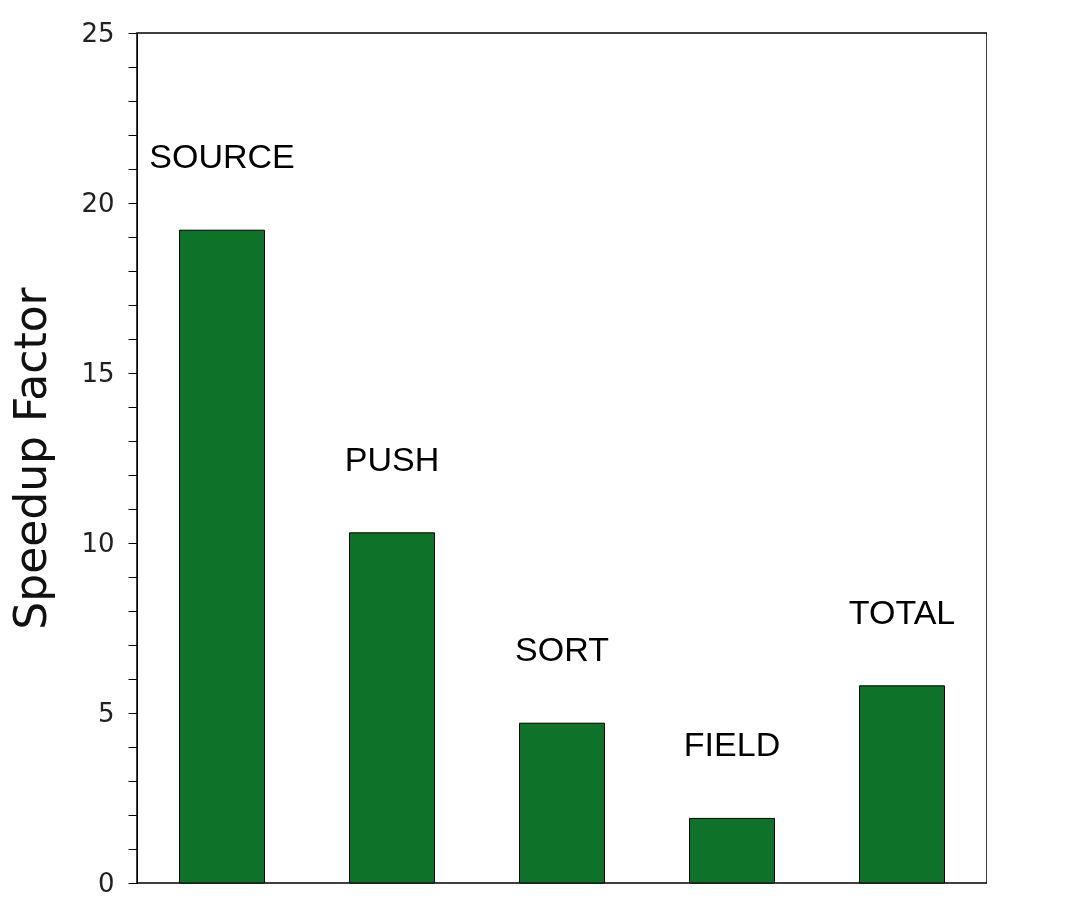 The height and width of the screenshot is (907, 1092). What do you see at coordinates (106, 712) in the screenshot?
I see `y-tick-label: 5` at bounding box center [106, 712].